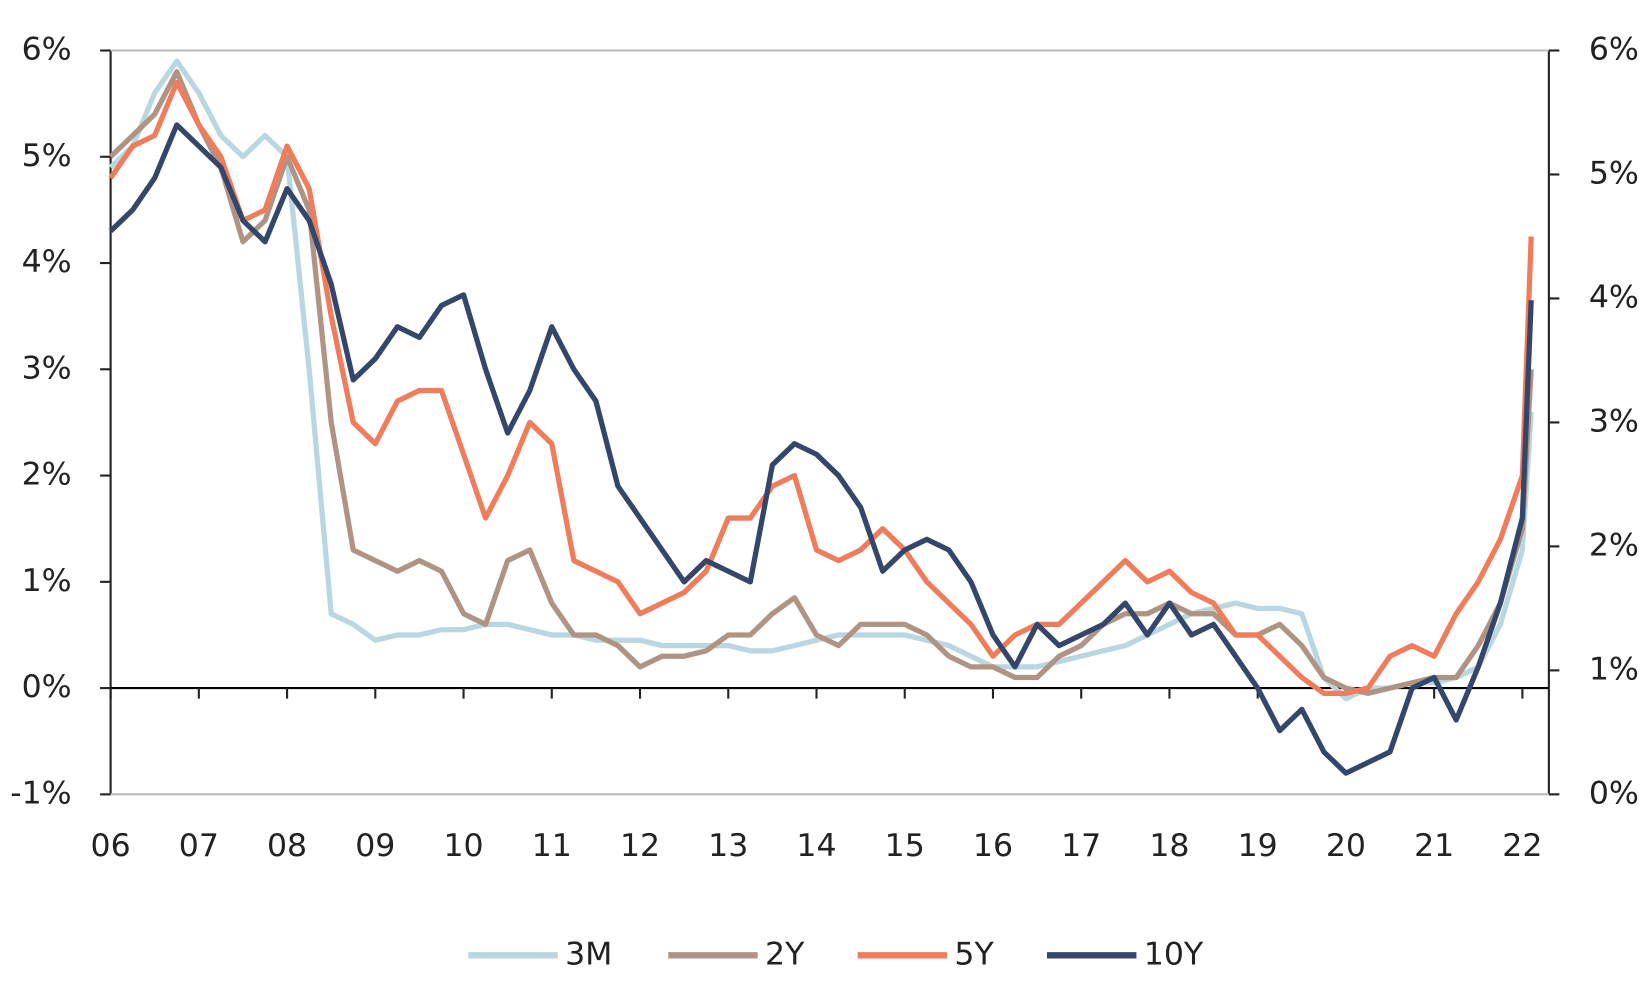 Image resolution: width=1650 pixels, height=989 pixels. I want to click on y2-tick-label: 0%, so click(1614, 793).